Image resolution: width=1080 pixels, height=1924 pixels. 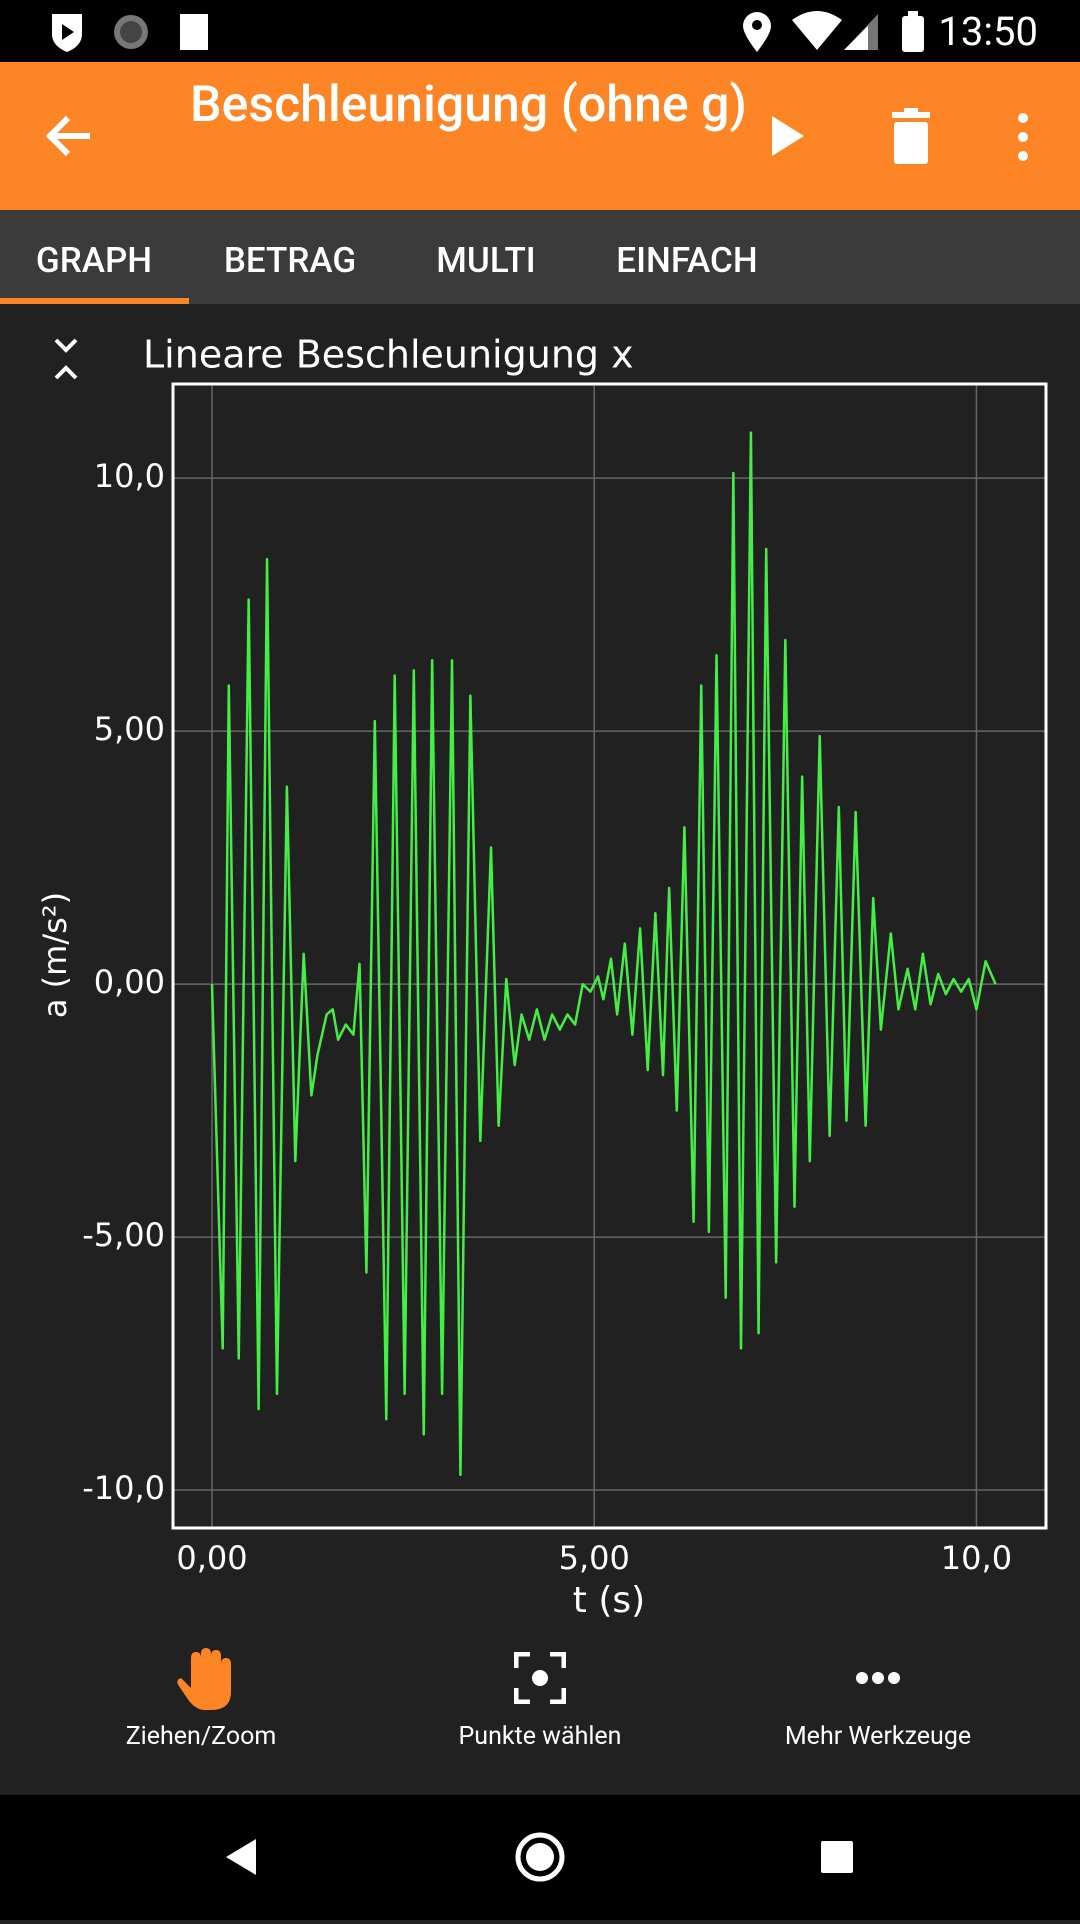 I want to click on nav-buttons, so click(x=539, y=1857).